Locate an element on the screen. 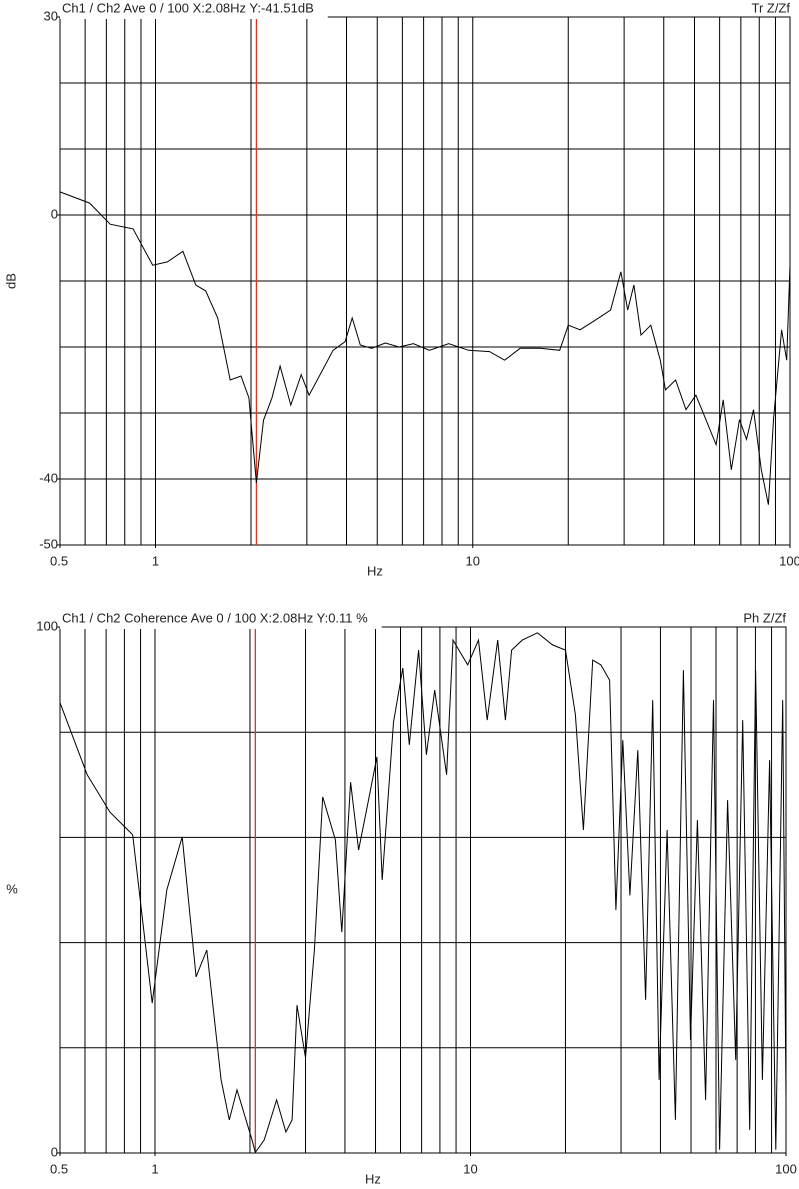 The image size is (799, 1189). y-tick-label: -50 is located at coordinates (48, 543).